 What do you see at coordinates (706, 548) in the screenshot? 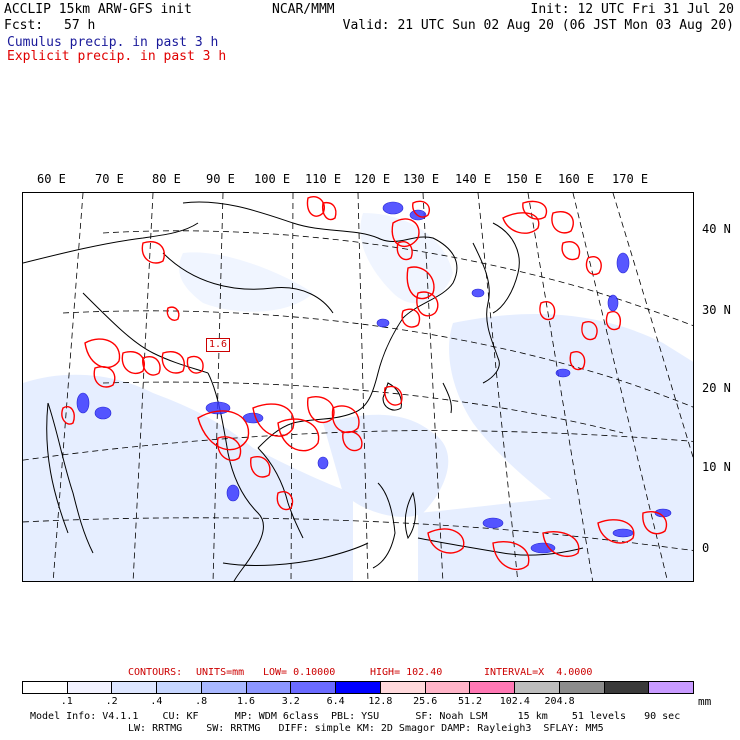
I see `lat-label: 0` at bounding box center [706, 548].